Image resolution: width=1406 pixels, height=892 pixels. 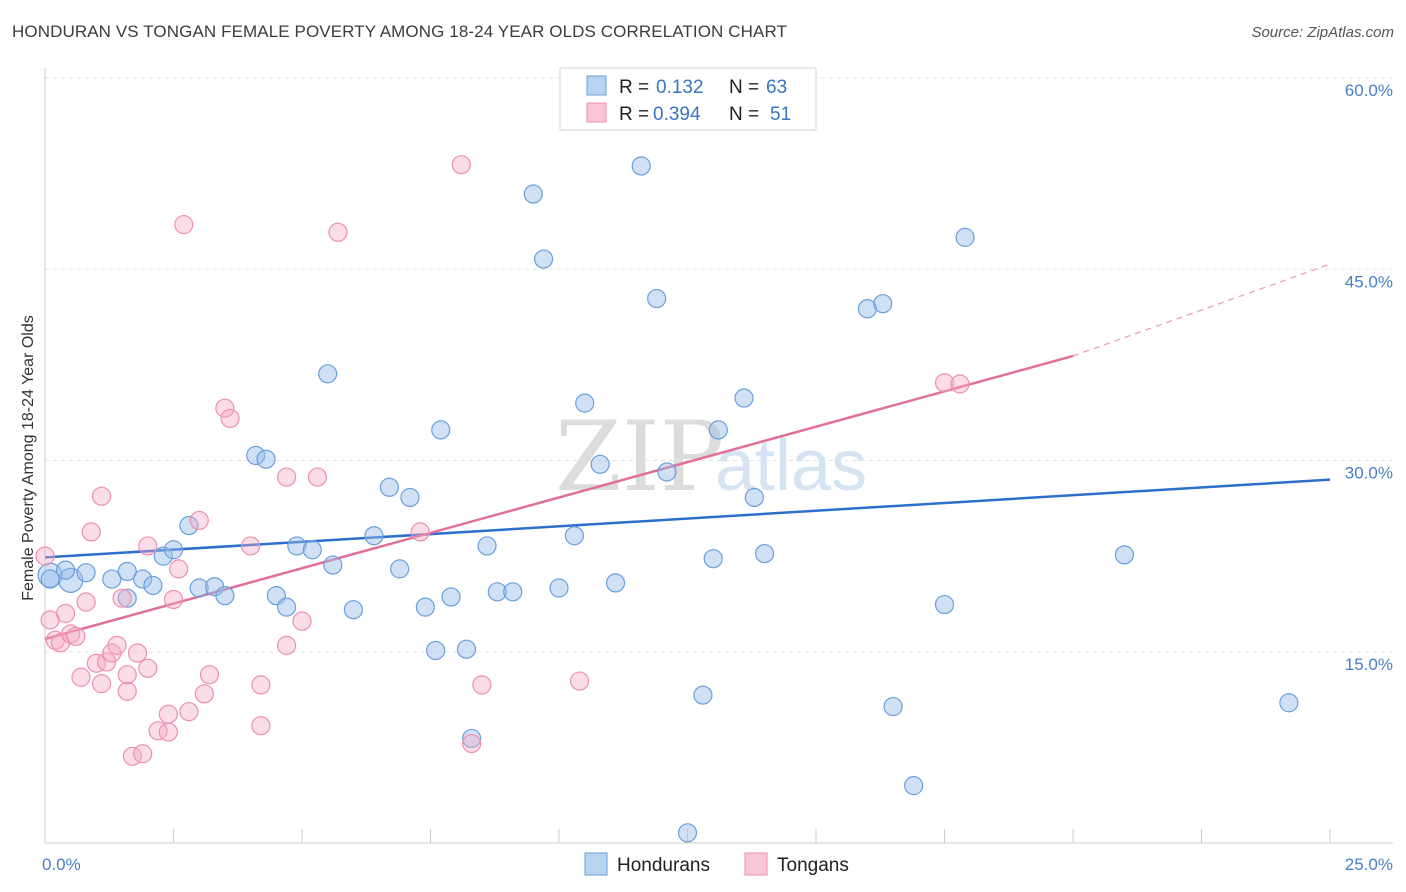 I want to click on legend-swatch-tongans, so click(x=596, y=112).